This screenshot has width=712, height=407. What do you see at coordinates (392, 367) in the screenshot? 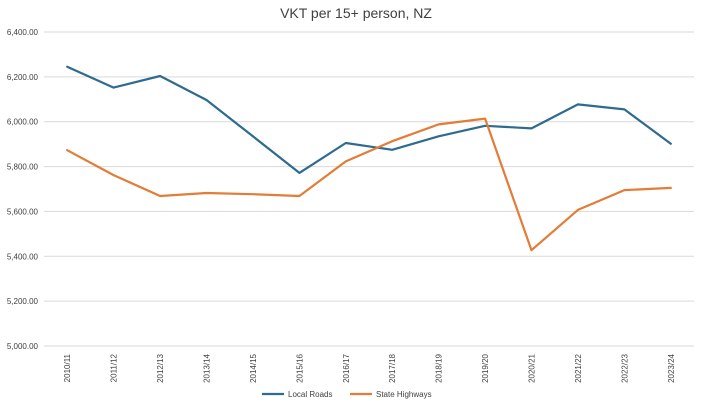
I see `x-tick-label: 2017/18` at bounding box center [392, 367].